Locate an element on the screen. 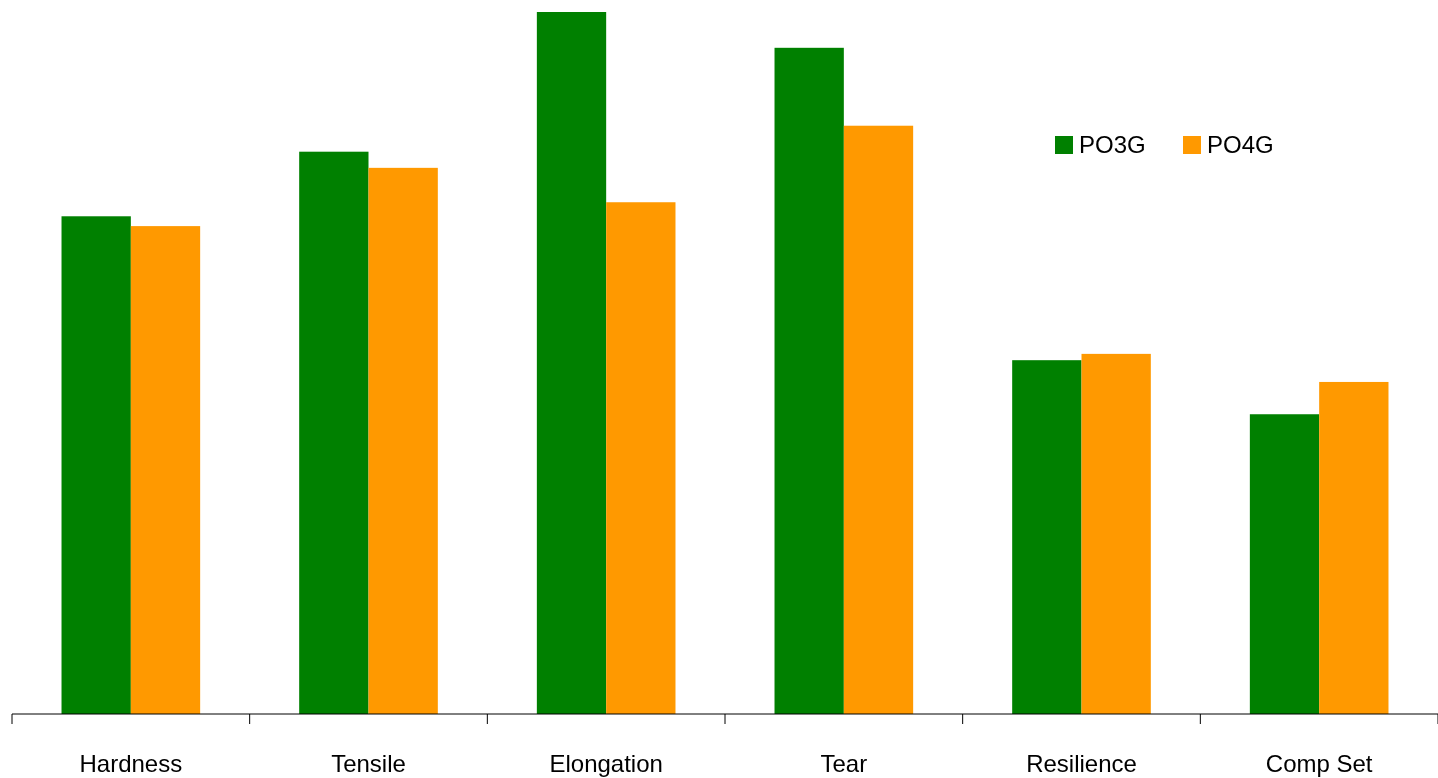  x-tick-label: Resilience is located at coordinates (1081, 763).